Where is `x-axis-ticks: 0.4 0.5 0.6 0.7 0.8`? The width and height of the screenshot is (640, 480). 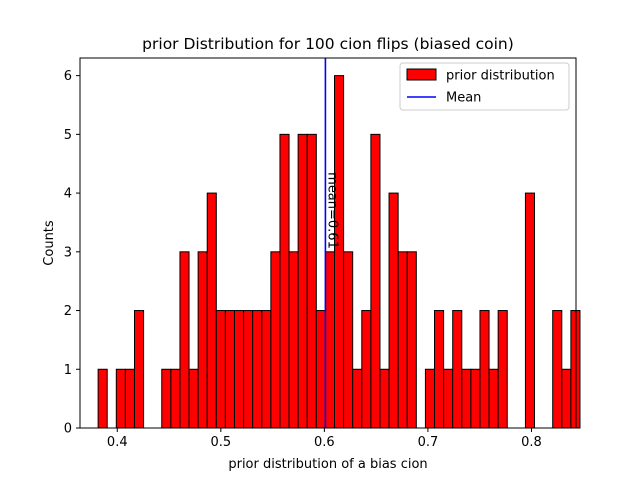
x-axis-ticks: 0.4 0.5 0.6 0.7 0.8 is located at coordinates (324, 439).